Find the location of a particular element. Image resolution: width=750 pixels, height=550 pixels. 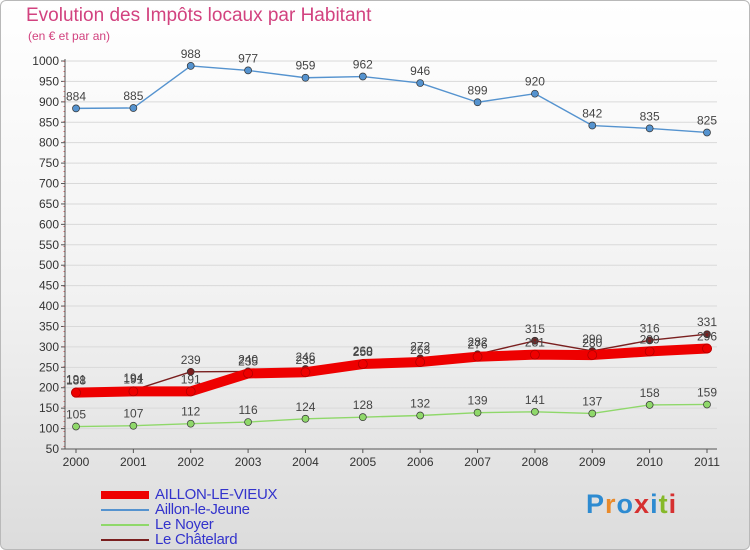

data-label: 296 is located at coordinates (707, 337).